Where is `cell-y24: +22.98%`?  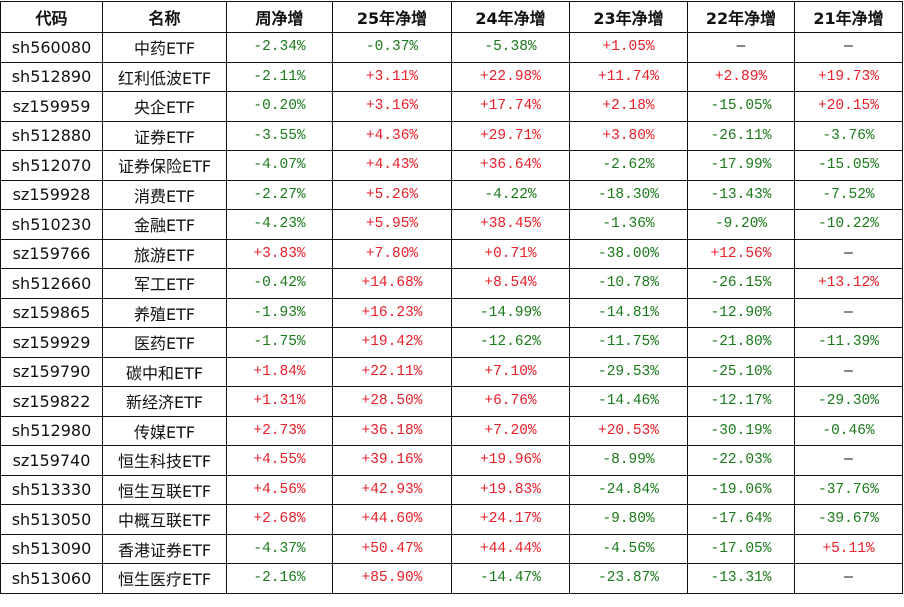 cell-y24: +22.98% is located at coordinates (510, 76).